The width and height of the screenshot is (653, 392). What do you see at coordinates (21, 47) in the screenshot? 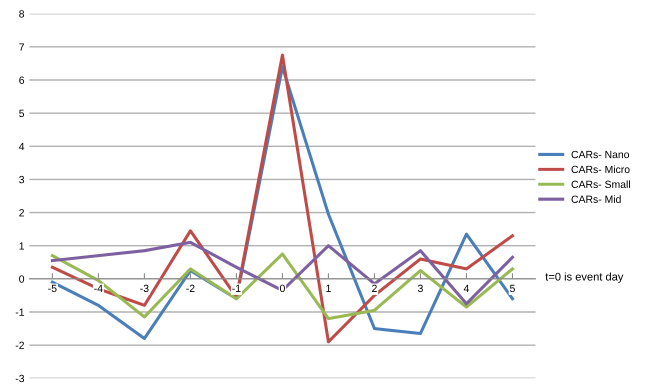
I see `y-tick-label: 7` at bounding box center [21, 47].